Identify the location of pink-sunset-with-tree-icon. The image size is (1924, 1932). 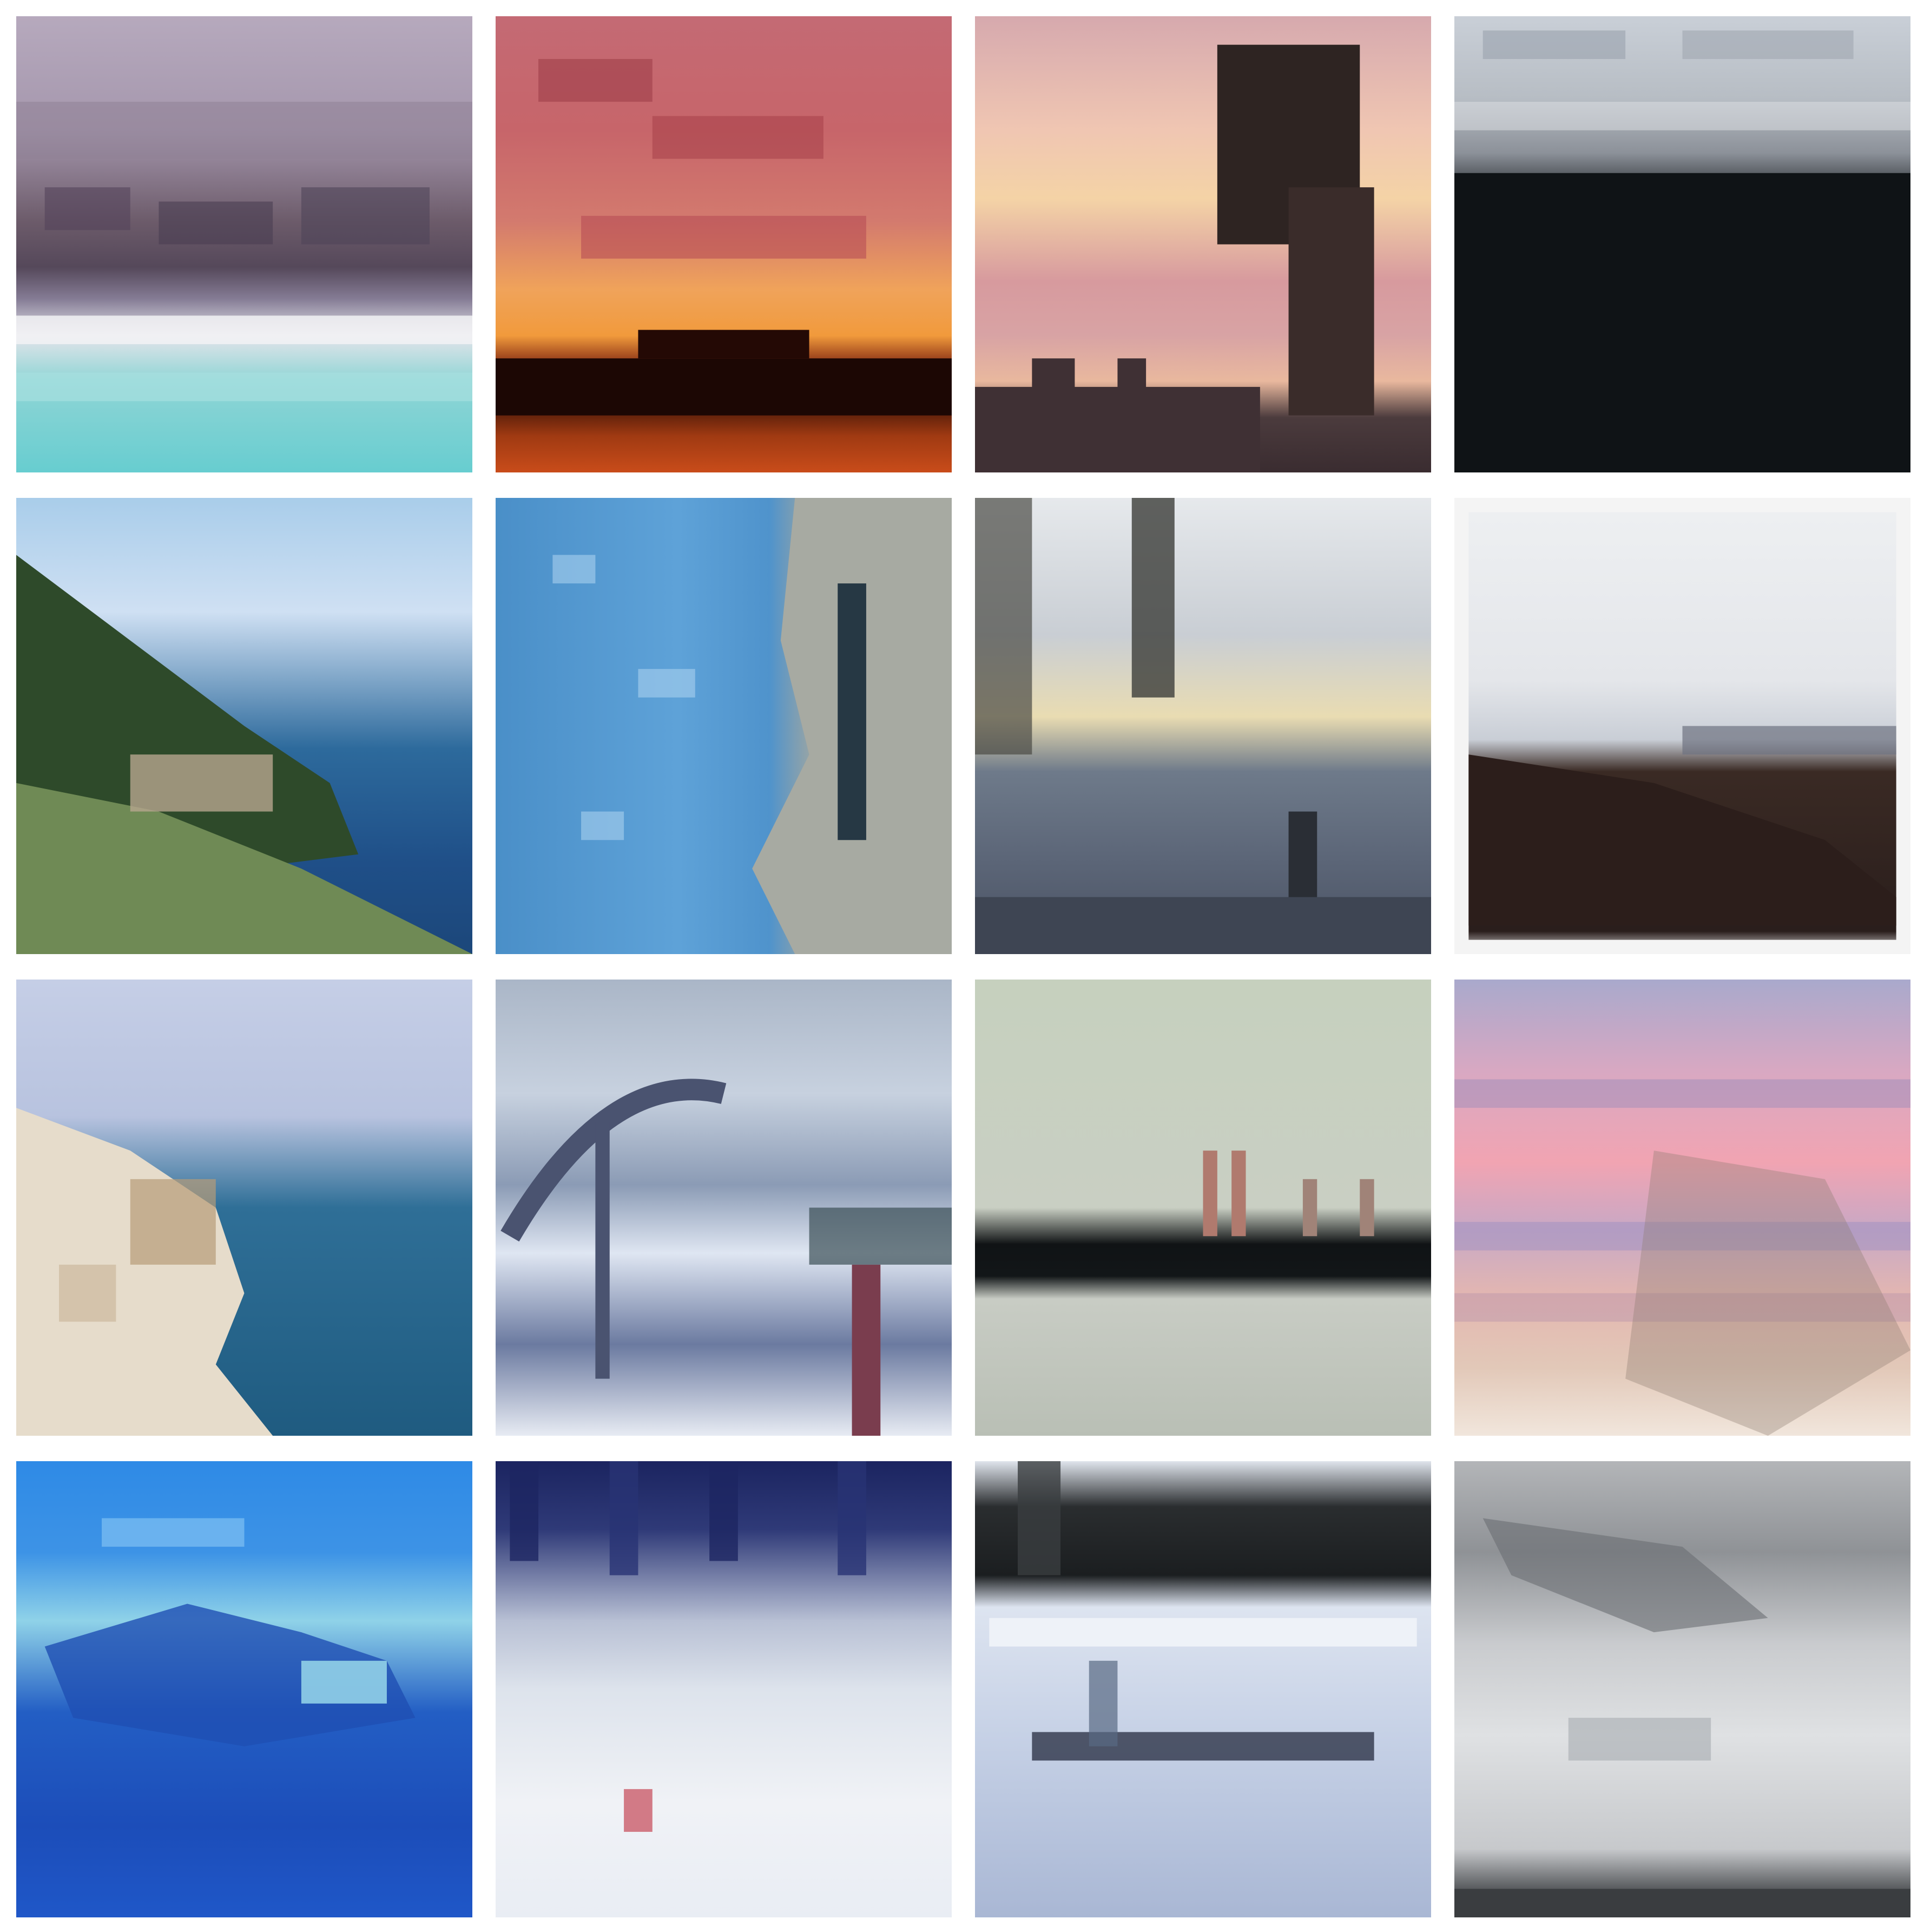
(1174, 258).